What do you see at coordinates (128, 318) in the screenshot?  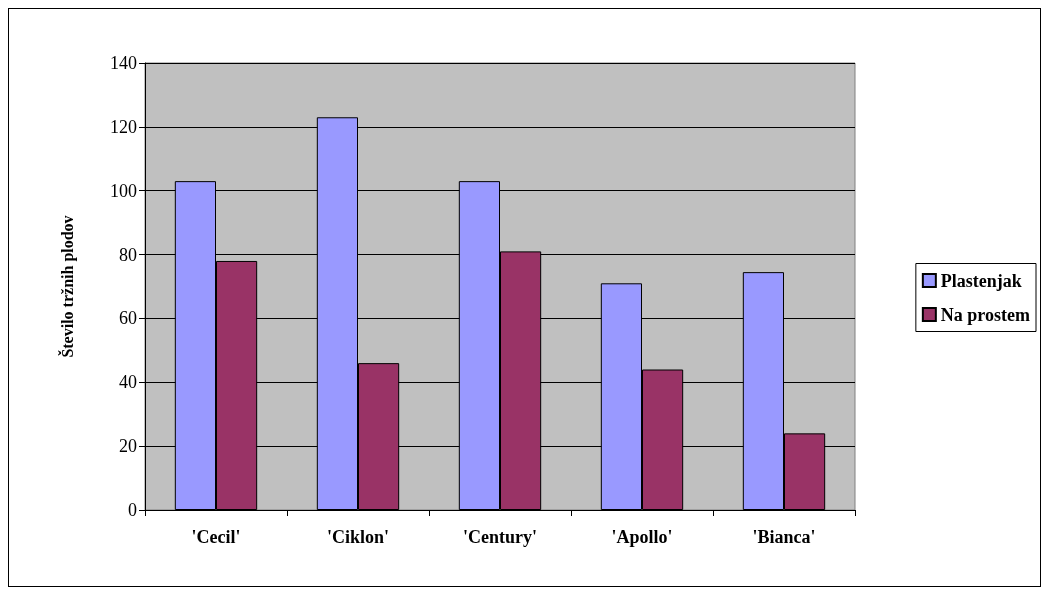 I see `y-tick-label: 60` at bounding box center [128, 318].